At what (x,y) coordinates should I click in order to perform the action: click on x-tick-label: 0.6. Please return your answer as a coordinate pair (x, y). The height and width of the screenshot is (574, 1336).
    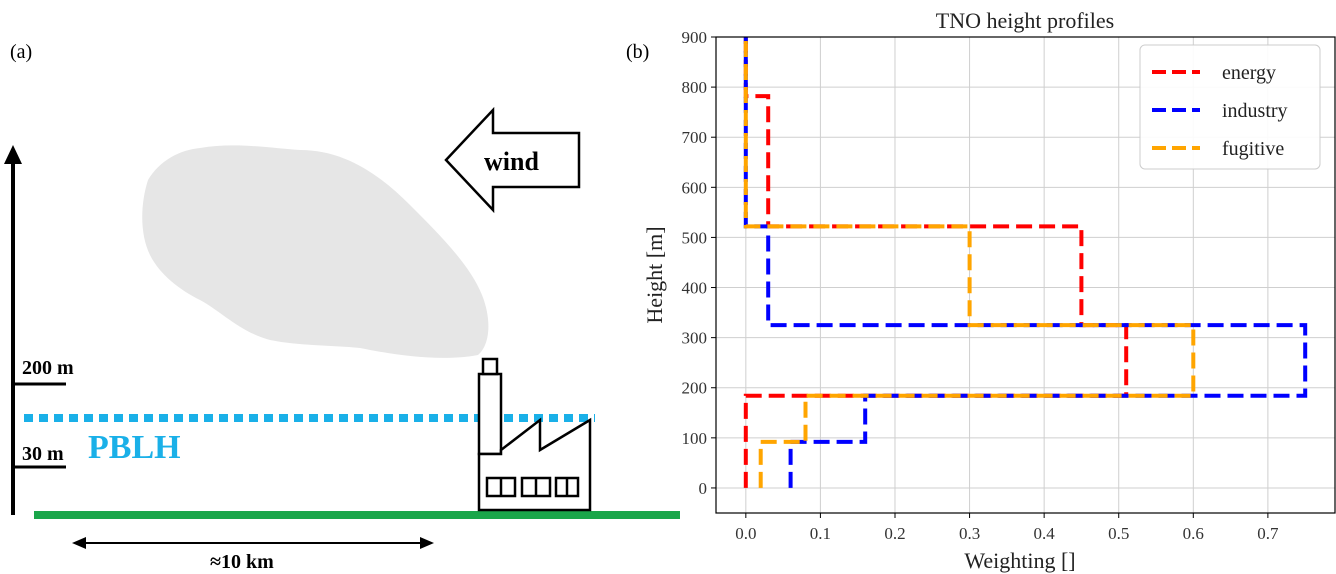
    Looking at the image, I should click on (1193, 533).